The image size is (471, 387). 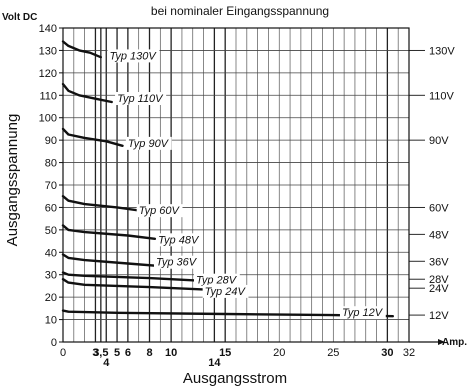 I want to click on x-axis-arrow, so click(x=441, y=342).